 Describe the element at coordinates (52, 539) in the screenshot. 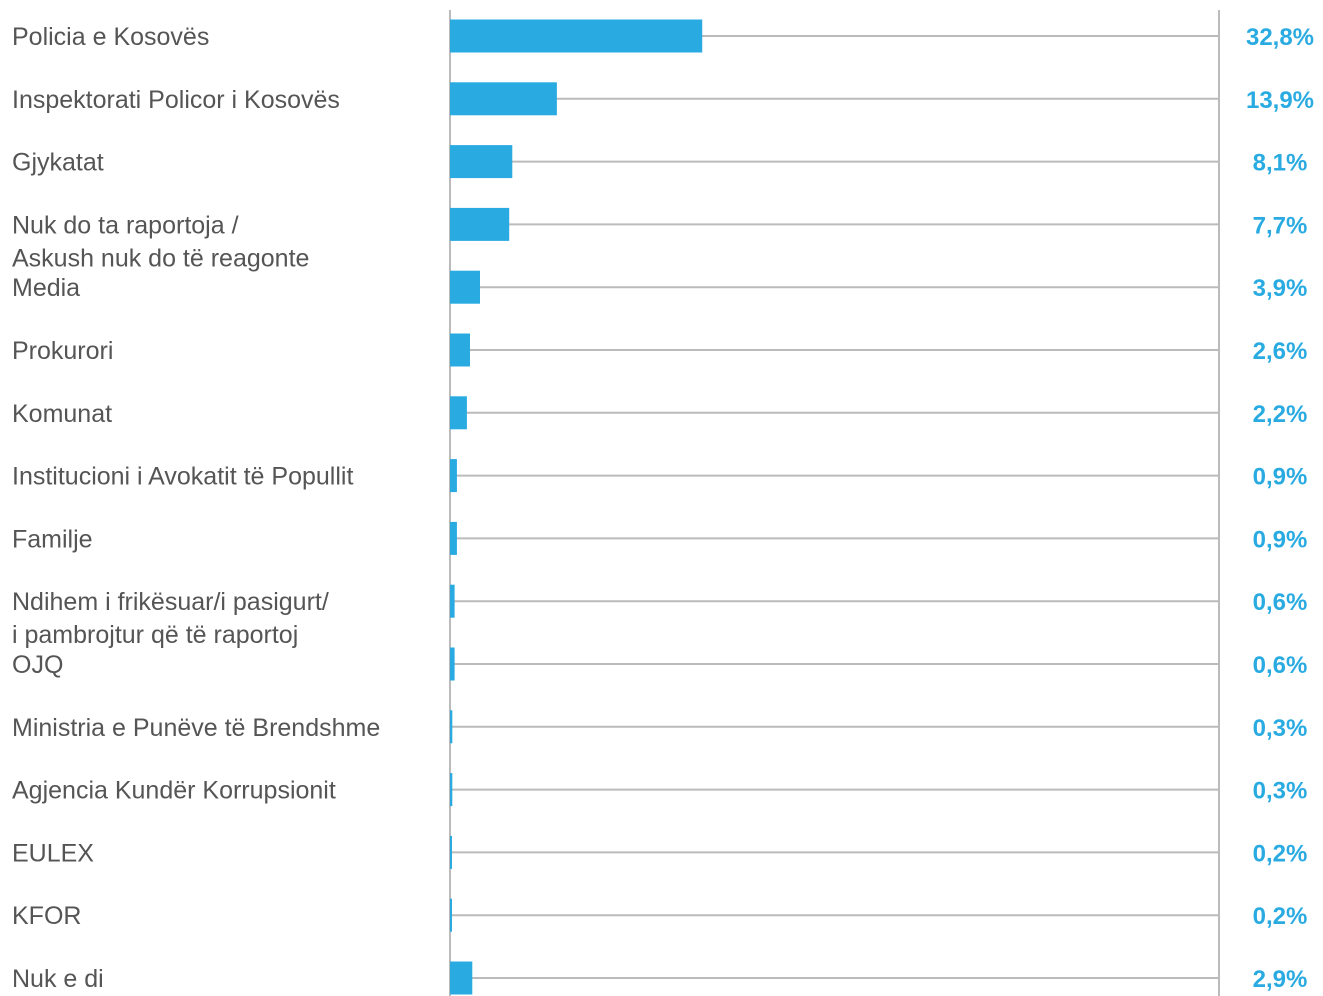

I see `category-label: Familje` at that location.